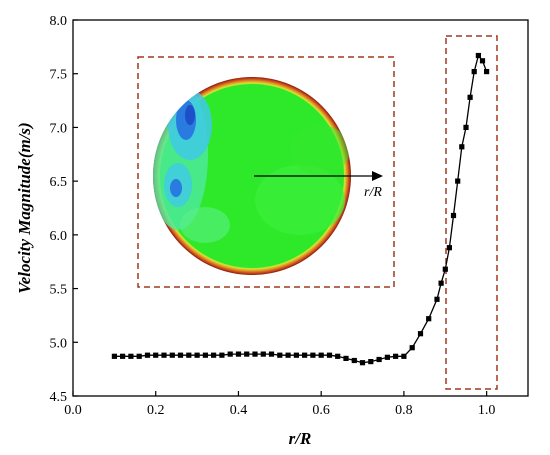  What do you see at coordinates (373, 192) in the screenshot?
I see `inset-radius-label: r/R` at bounding box center [373, 192].